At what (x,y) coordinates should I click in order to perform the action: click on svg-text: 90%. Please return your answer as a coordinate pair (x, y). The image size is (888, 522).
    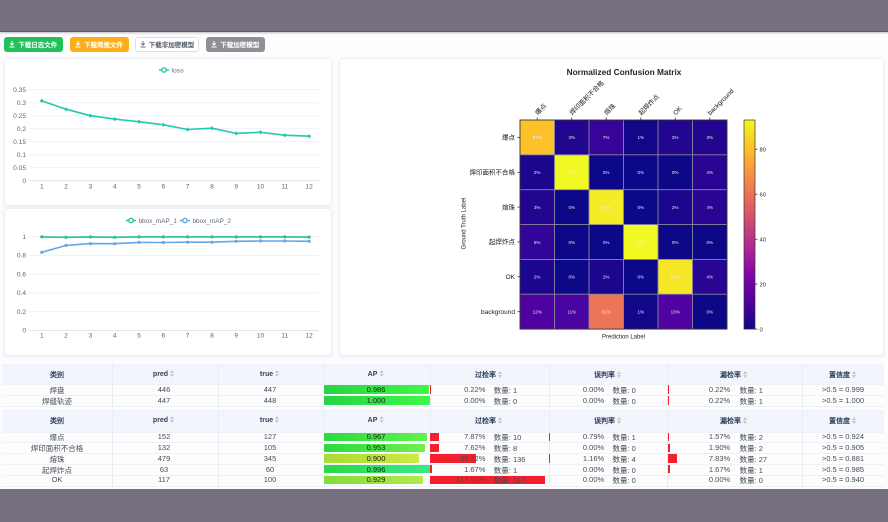
    Looking at the image, I should click on (606, 207).